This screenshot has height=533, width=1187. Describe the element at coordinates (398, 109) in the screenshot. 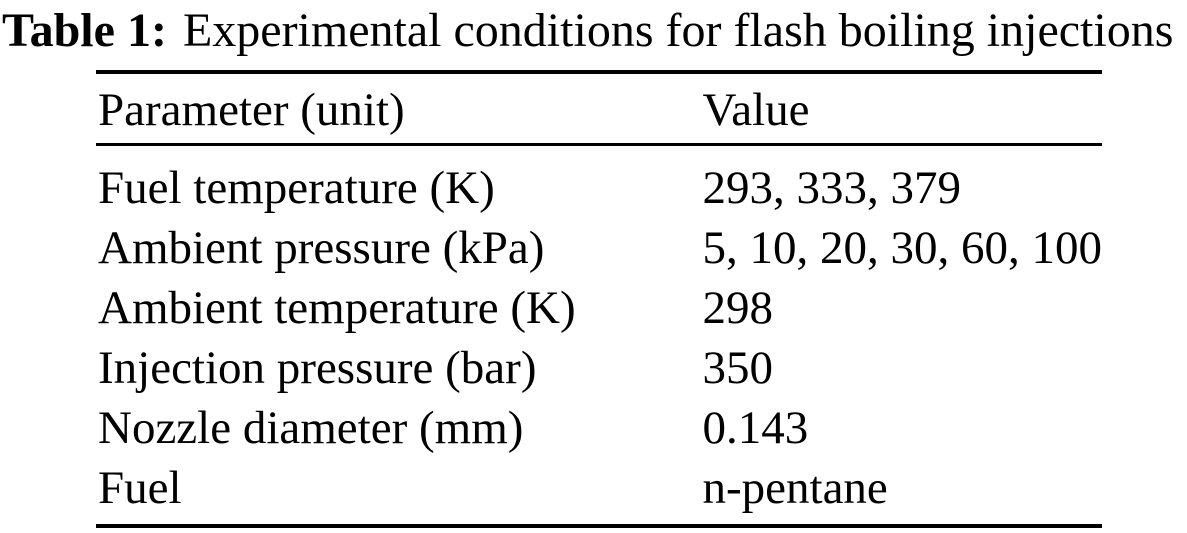

I see `column-header-parameter: Parameter (unit)` at that location.